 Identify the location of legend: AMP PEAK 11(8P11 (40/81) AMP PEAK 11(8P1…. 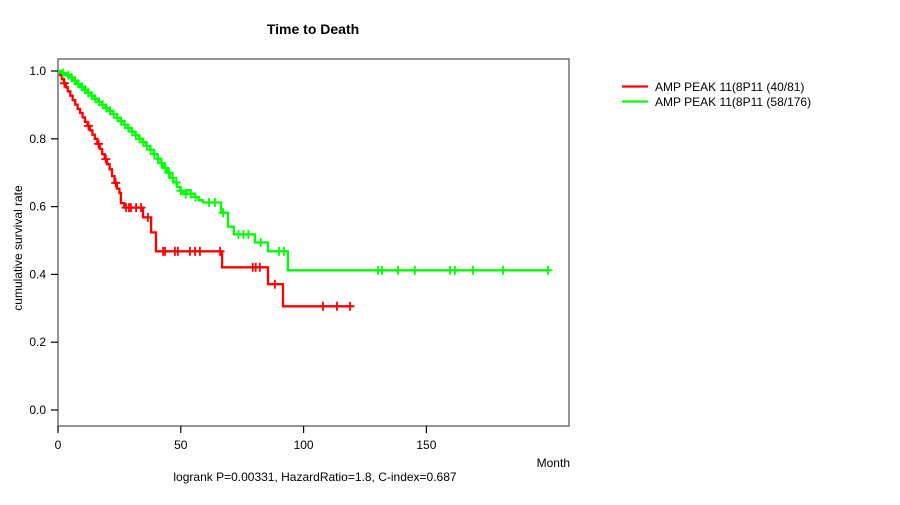
(716, 94).